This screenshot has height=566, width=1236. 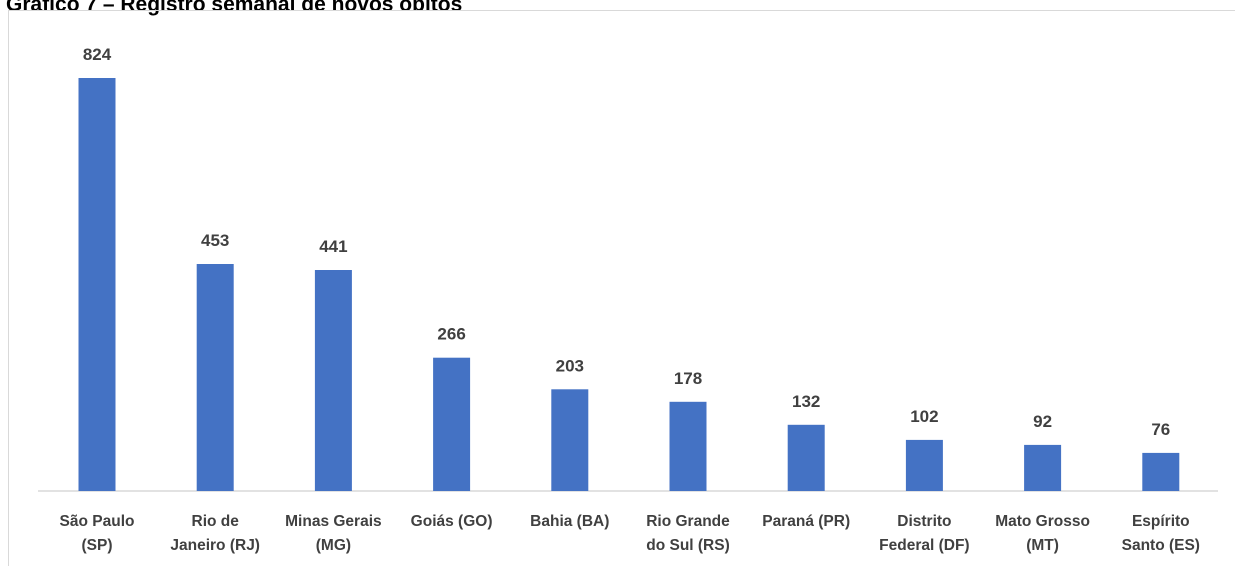 I want to click on category-label: Bahia (BA), so click(x=569, y=521).